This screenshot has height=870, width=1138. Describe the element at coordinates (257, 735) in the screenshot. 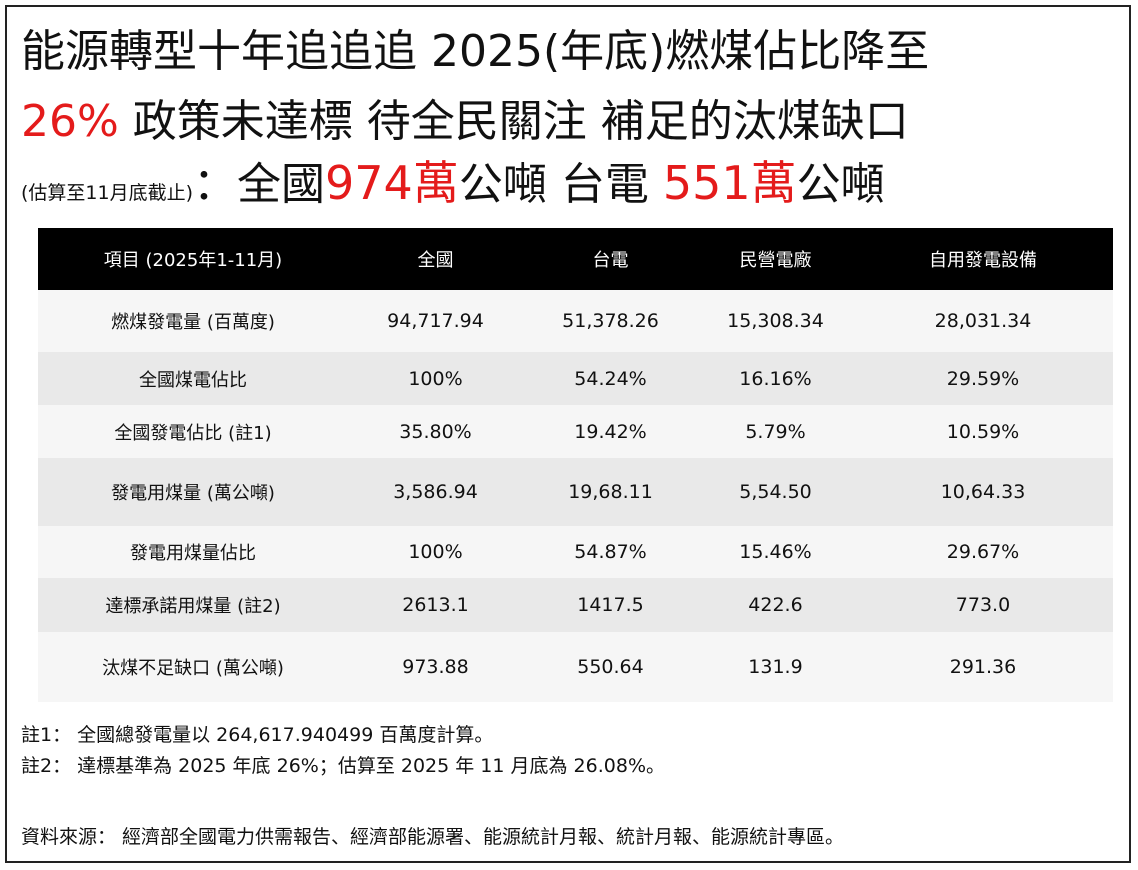

I see `footnote-1: 註1： 全國總發電量以 264,617.940499 百萬度計算。` at that location.